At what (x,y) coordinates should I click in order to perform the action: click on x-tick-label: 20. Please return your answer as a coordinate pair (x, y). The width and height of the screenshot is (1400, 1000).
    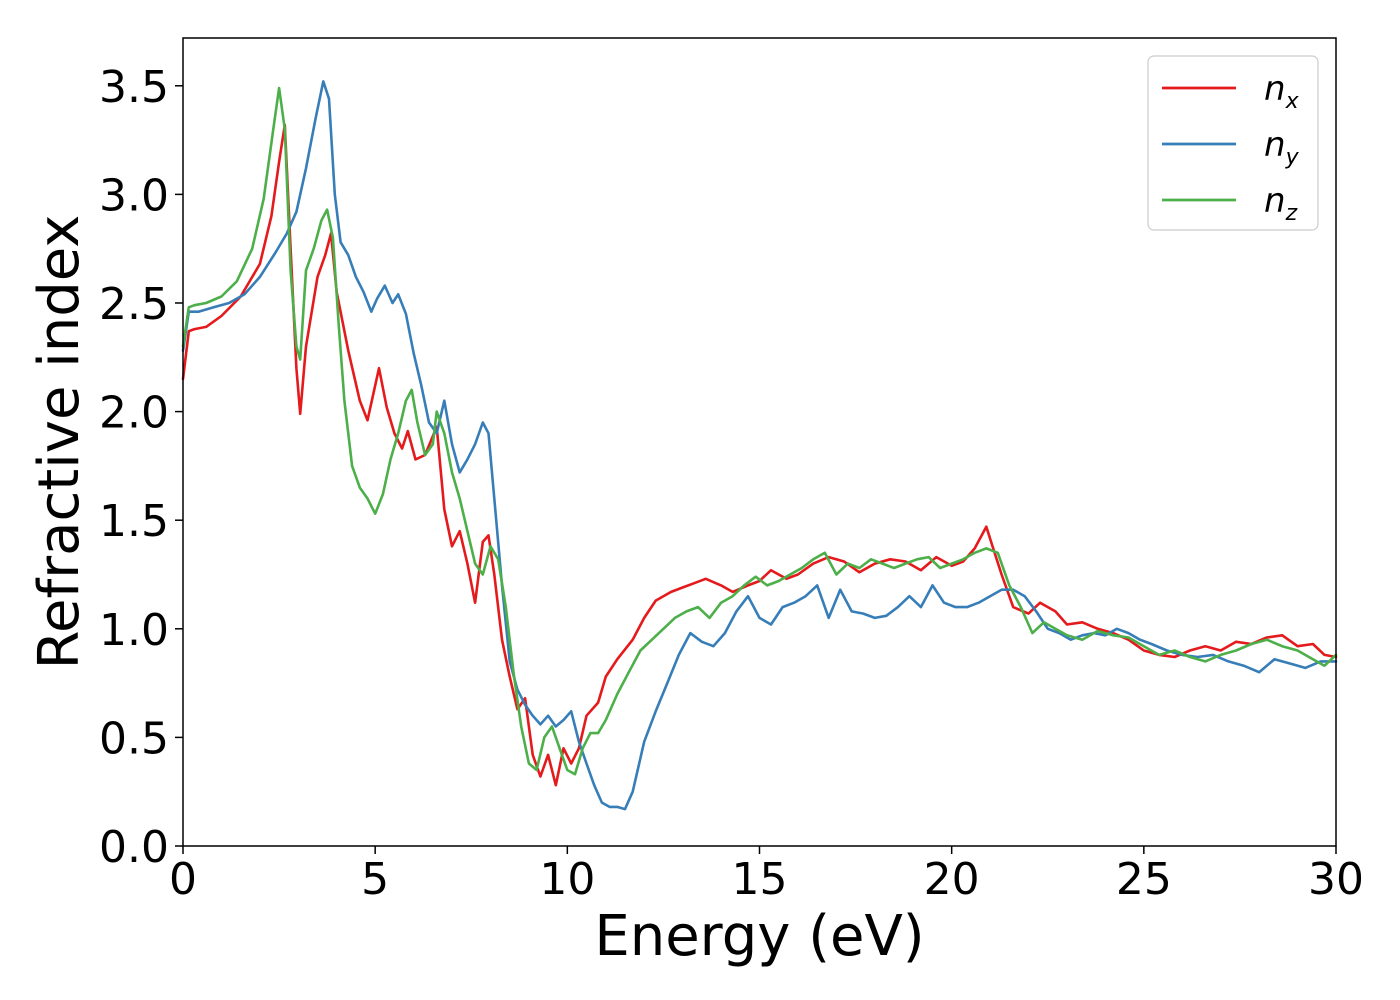
    Looking at the image, I should click on (952, 879).